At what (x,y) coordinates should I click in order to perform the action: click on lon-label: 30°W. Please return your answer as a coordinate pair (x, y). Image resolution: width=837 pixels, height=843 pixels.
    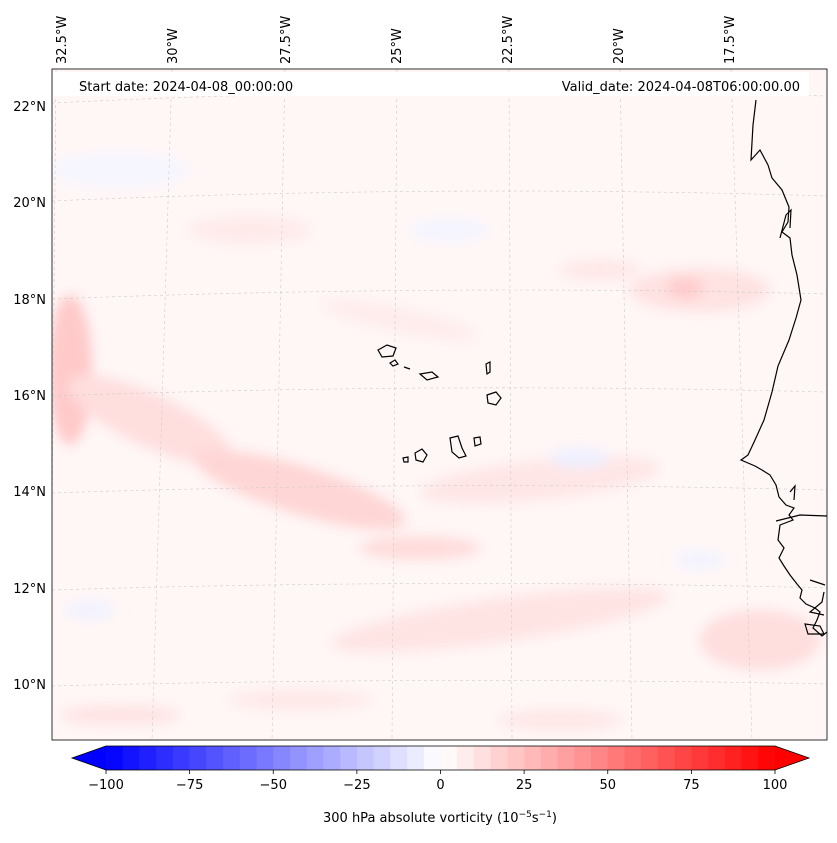
    Looking at the image, I should click on (173, 46).